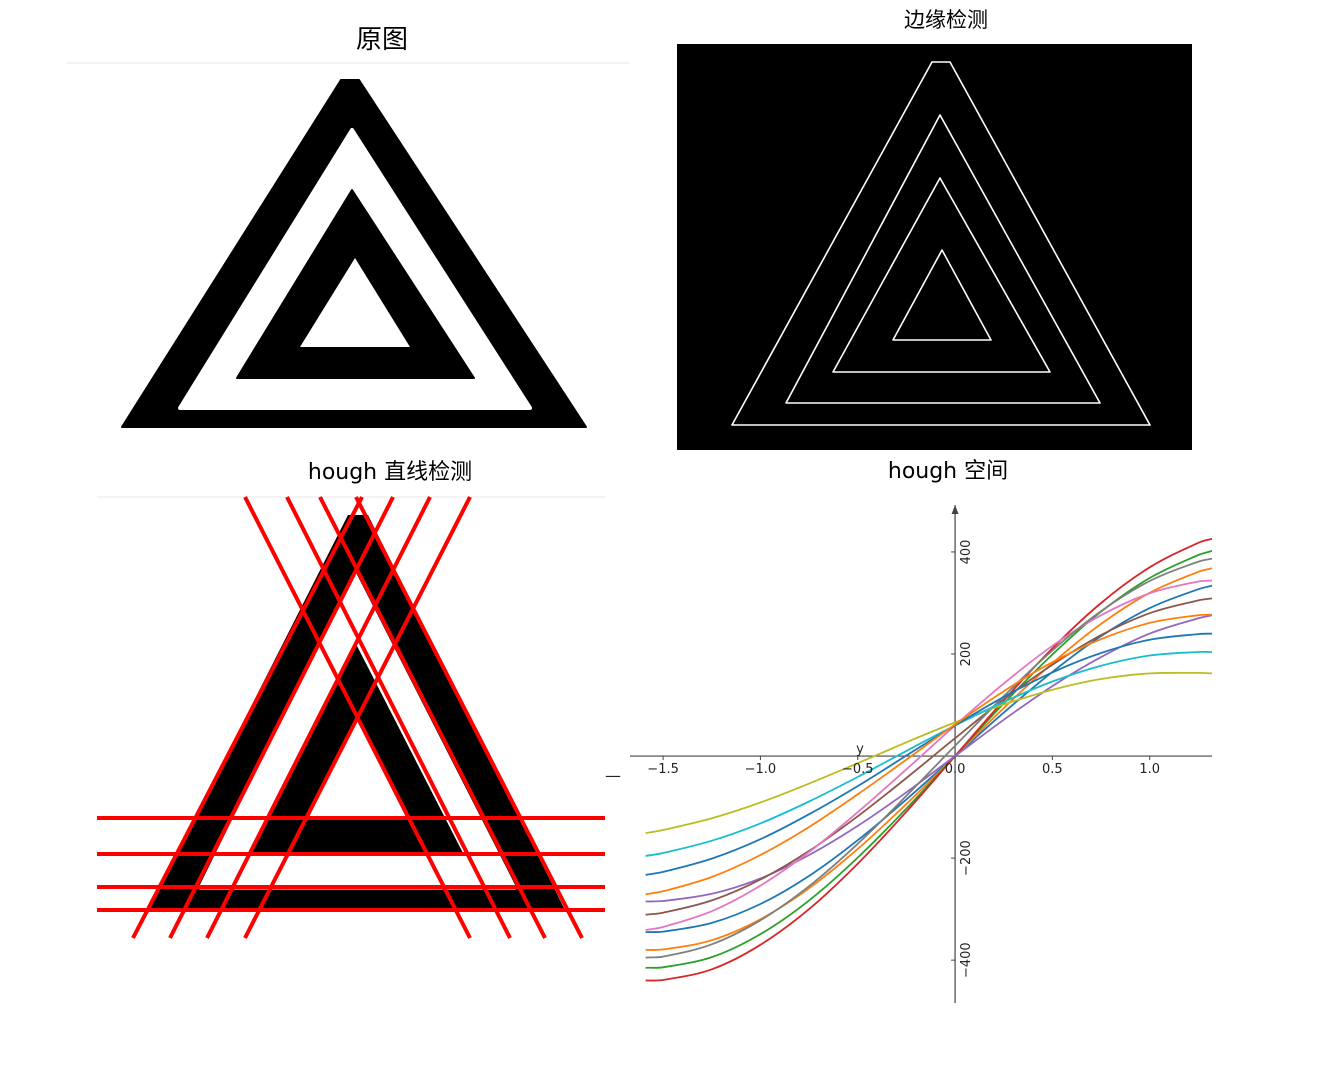 This screenshot has width=1331, height=1079. I want to click on panel-title-edges: 边缘检测, so click(946, 20).